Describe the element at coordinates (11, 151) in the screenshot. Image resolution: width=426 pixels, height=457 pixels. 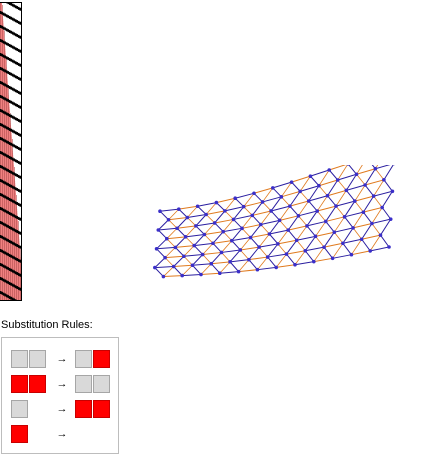
I see `evolution-strip` at that location.